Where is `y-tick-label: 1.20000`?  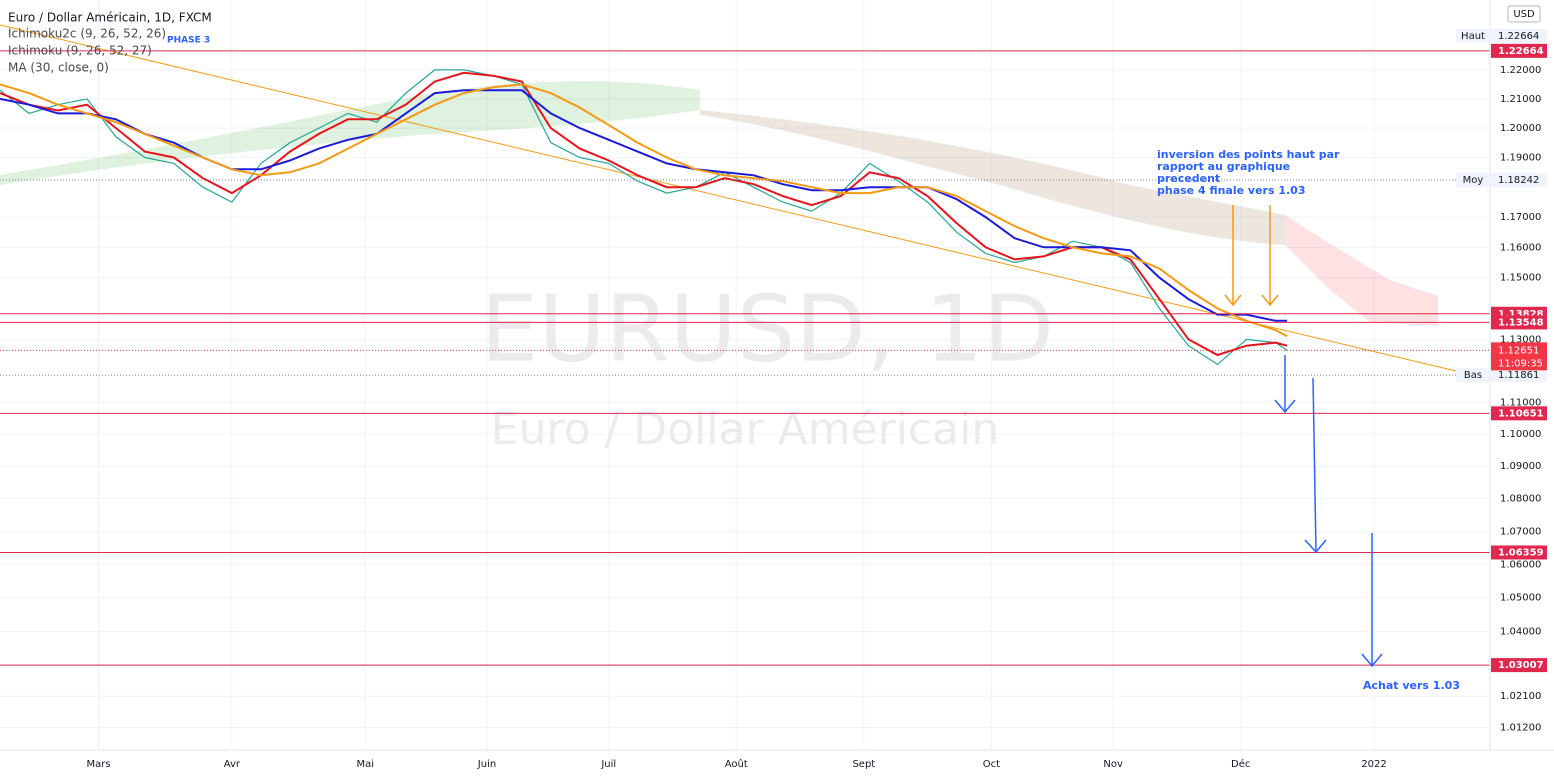
y-tick-label: 1.20000 is located at coordinates (1520, 128).